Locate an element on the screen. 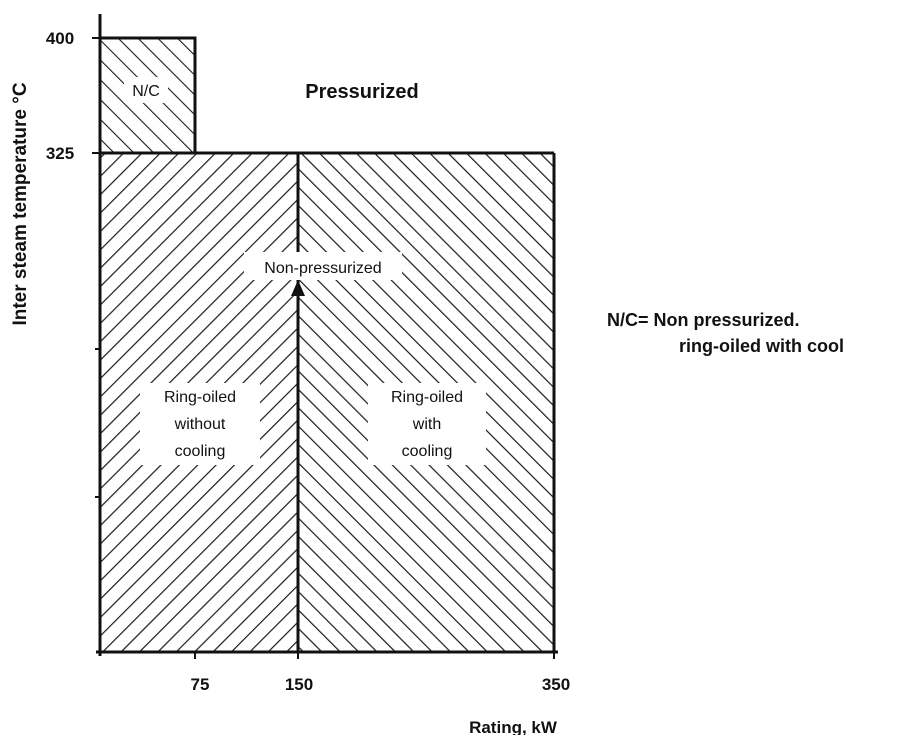 The image size is (902, 735). nc-boundary is located at coordinates (148, 94).